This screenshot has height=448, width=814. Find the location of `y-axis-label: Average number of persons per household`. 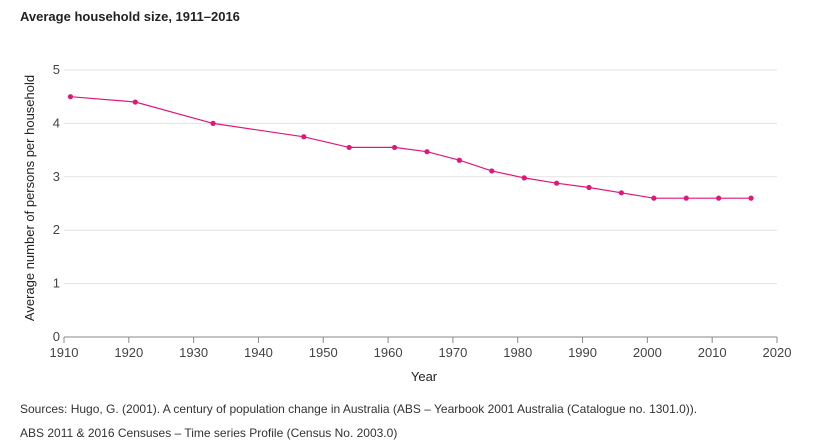

y-axis-label: Average number of persons per household is located at coordinates (29, 198).